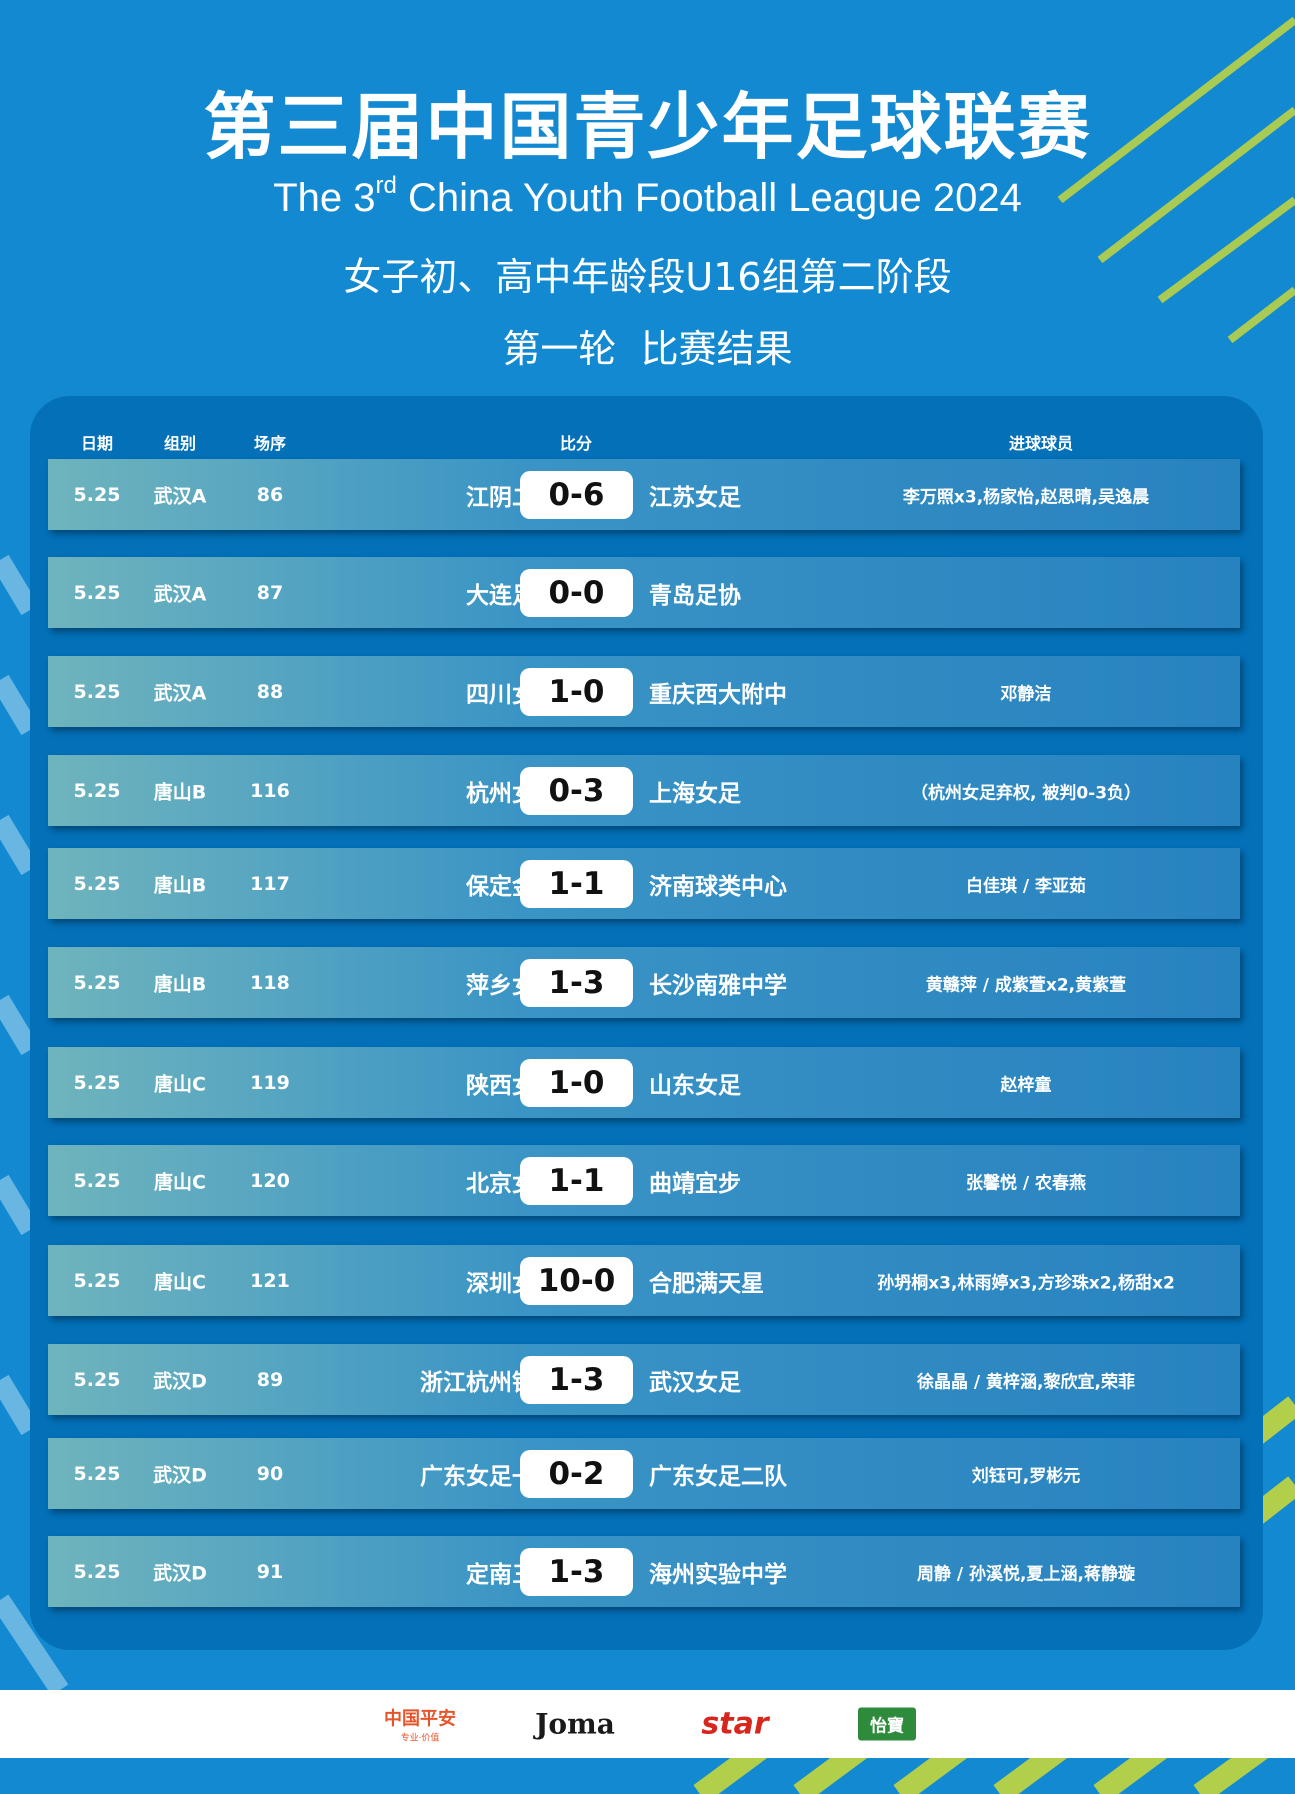 This screenshot has height=1794, width=1295. I want to click on title-en-post: China Youth Football League 2024, so click(709, 198).